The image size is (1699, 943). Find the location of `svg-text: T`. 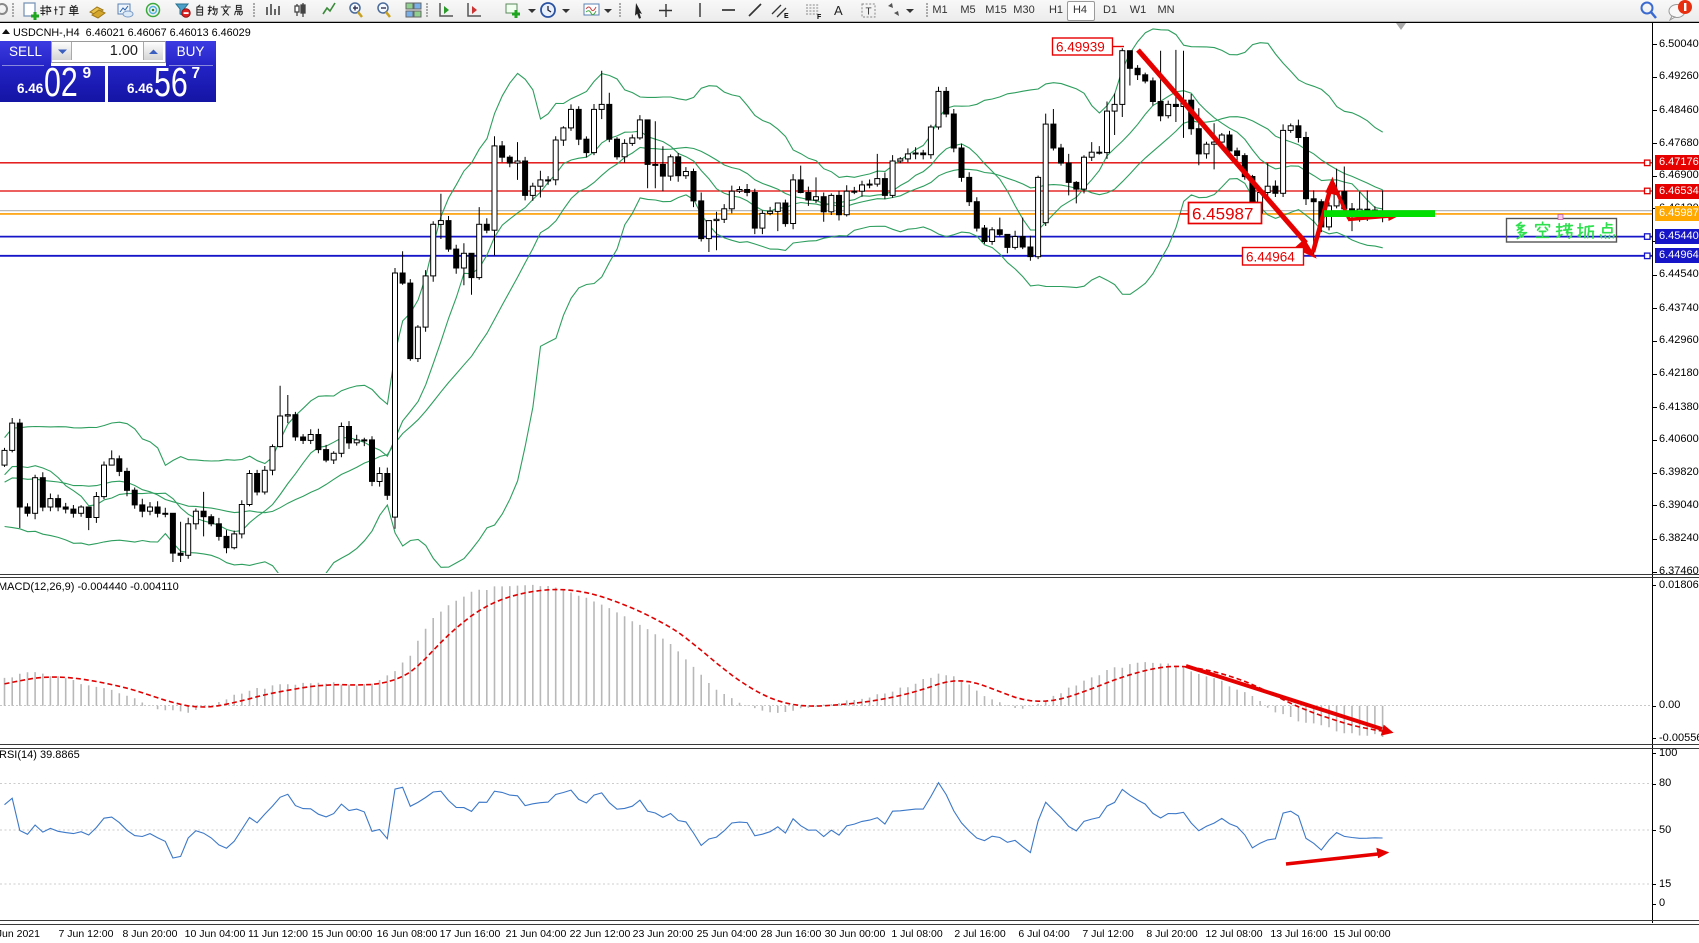

svg-text: T is located at coordinates (869, 12).